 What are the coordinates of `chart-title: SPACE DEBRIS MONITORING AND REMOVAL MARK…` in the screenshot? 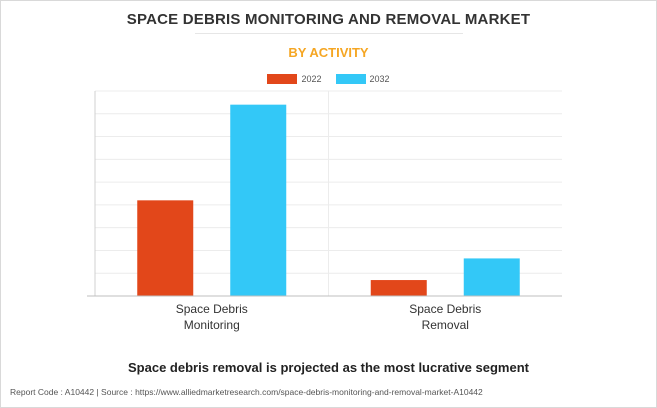 It's located at (328, 19).